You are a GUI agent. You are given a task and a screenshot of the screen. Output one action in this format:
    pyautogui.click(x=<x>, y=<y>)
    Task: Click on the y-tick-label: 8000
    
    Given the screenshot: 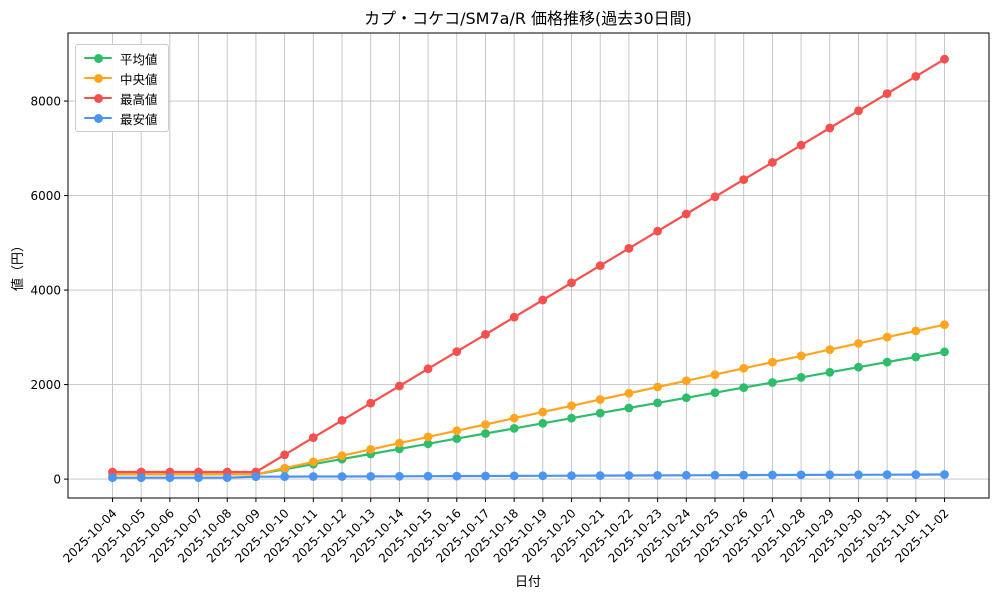 What is the action you would take?
    pyautogui.click(x=45, y=101)
    